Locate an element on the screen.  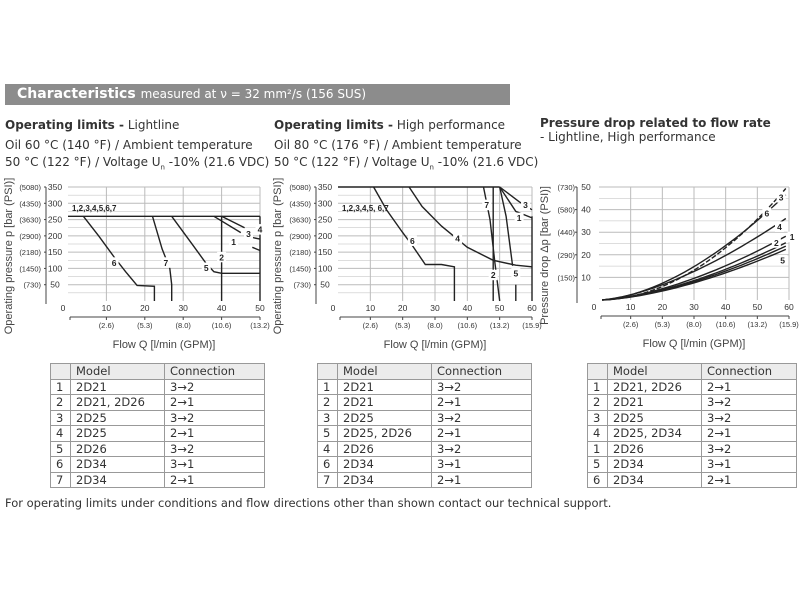
table-row: 4 2D26 3→2 is located at coordinates (424, 448).